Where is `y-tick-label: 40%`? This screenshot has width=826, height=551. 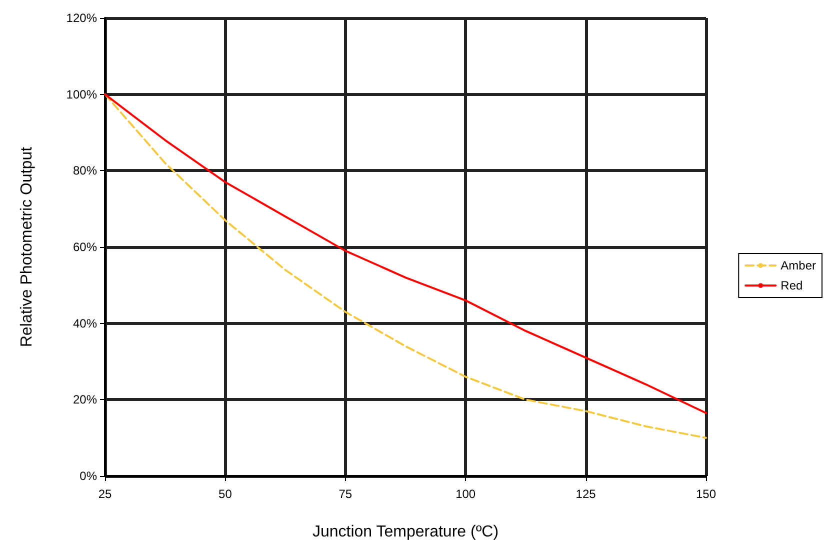 y-tick-label: 40% is located at coordinates (85, 323).